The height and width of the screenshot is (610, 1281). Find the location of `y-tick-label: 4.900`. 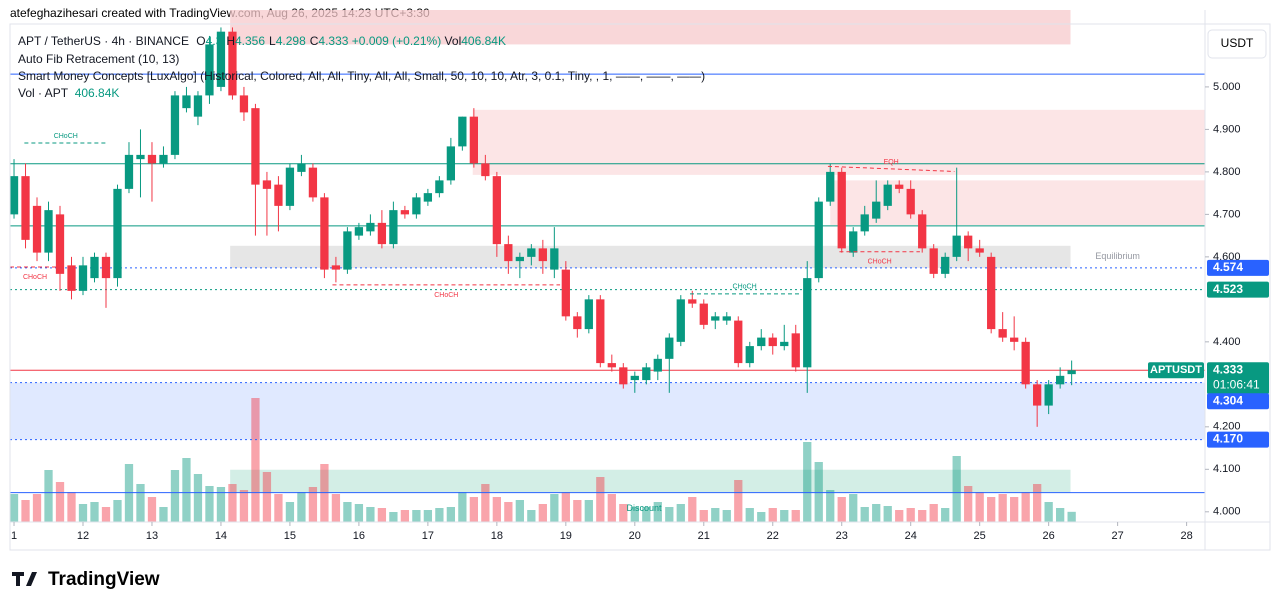

y-tick-label: 4.900 is located at coordinates (1227, 129).